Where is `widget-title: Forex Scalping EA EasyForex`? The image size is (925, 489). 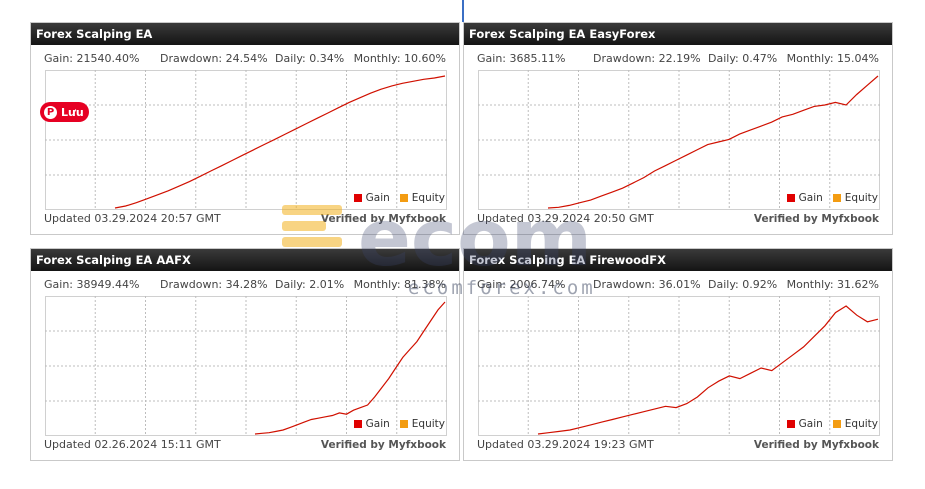 widget-title: Forex Scalping EA EasyForex is located at coordinates (678, 34).